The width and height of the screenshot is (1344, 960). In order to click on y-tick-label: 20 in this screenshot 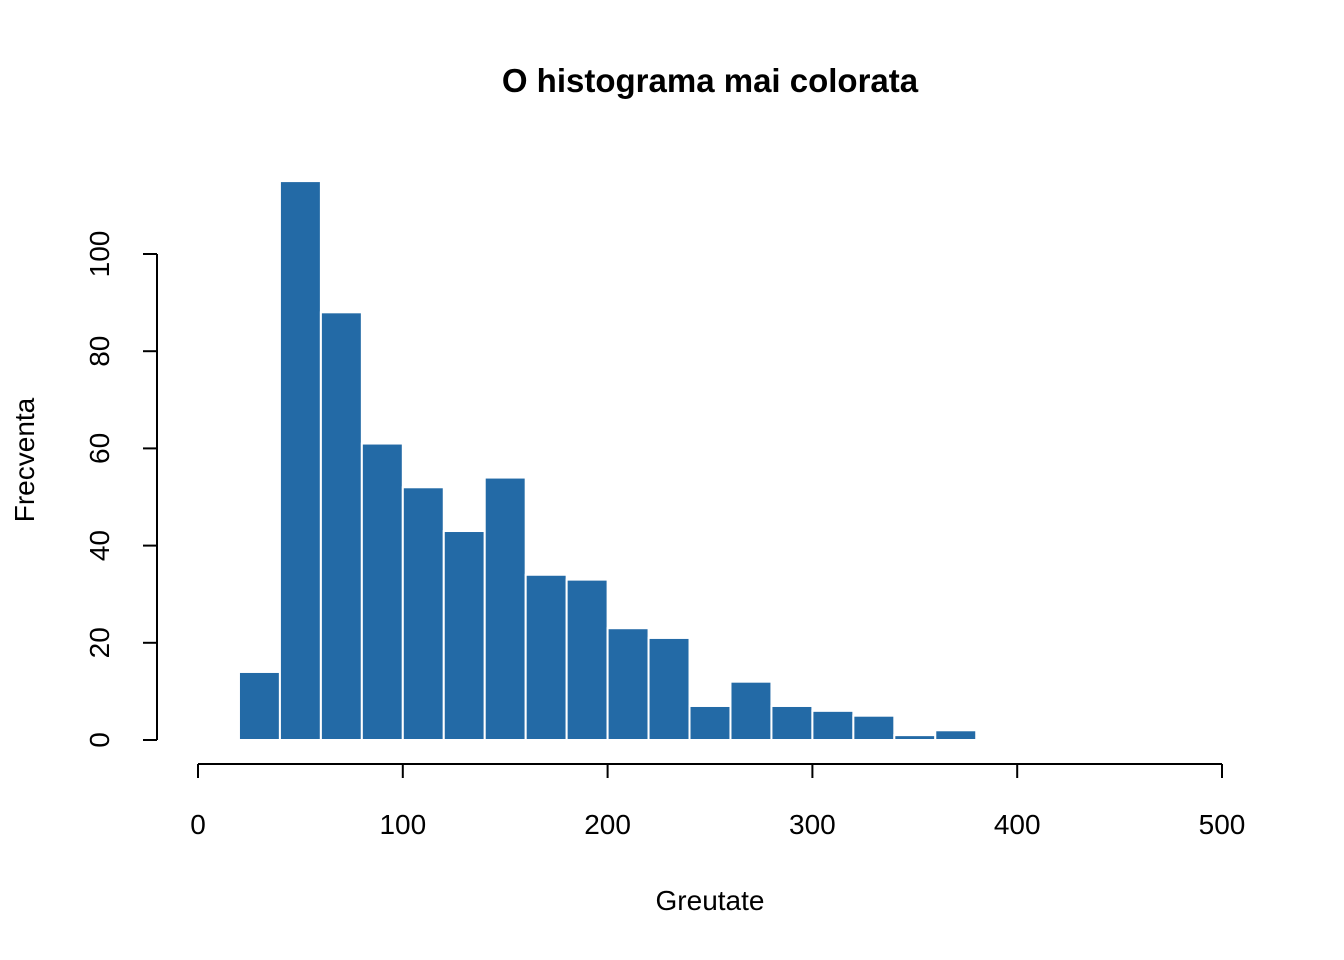, I will do `click(99, 642)`.